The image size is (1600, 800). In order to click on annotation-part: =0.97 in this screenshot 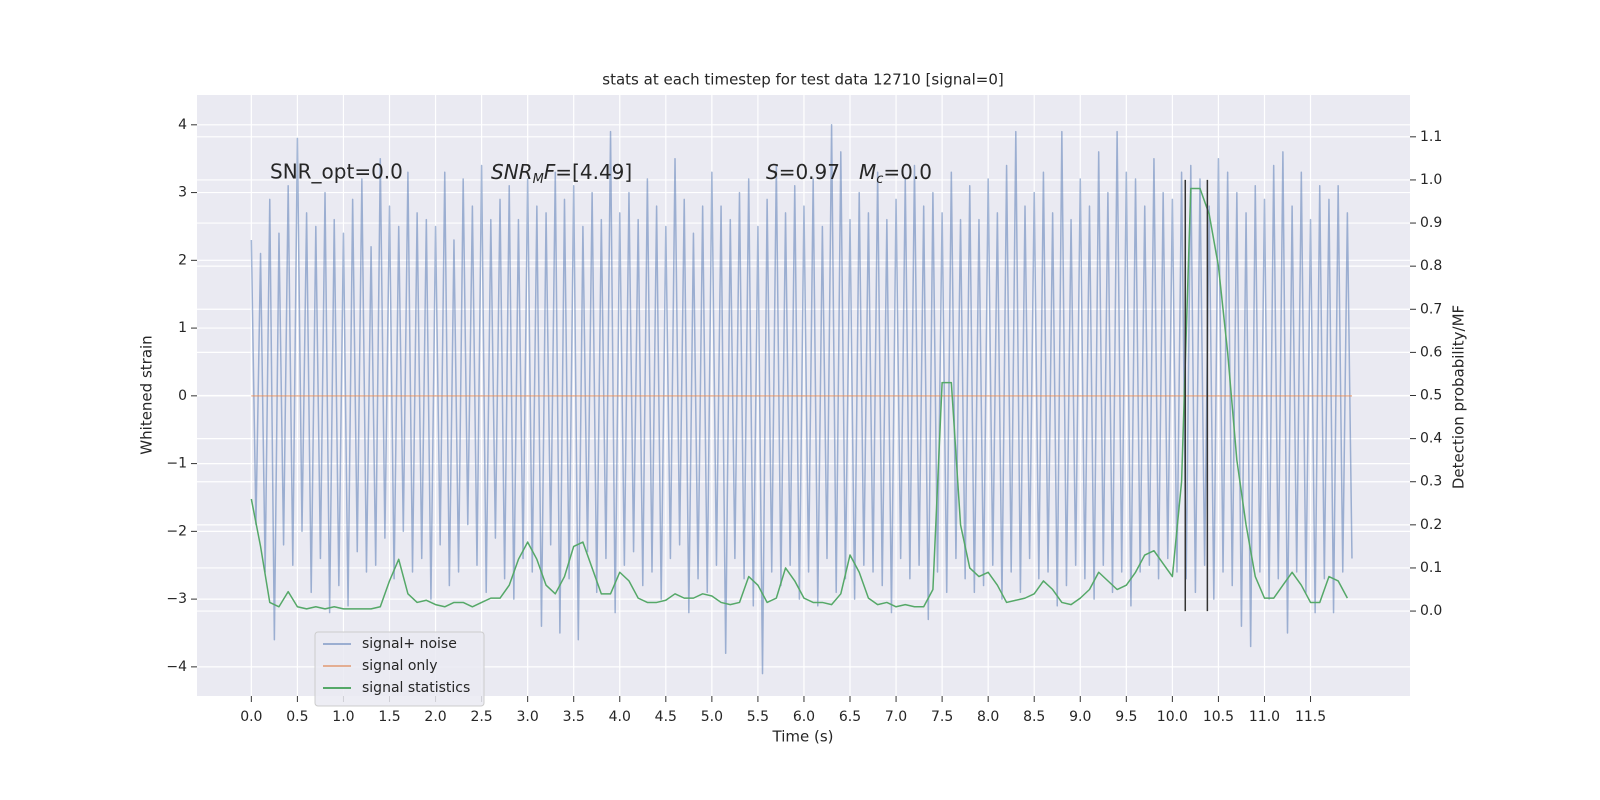, I will do `click(809, 172)`.